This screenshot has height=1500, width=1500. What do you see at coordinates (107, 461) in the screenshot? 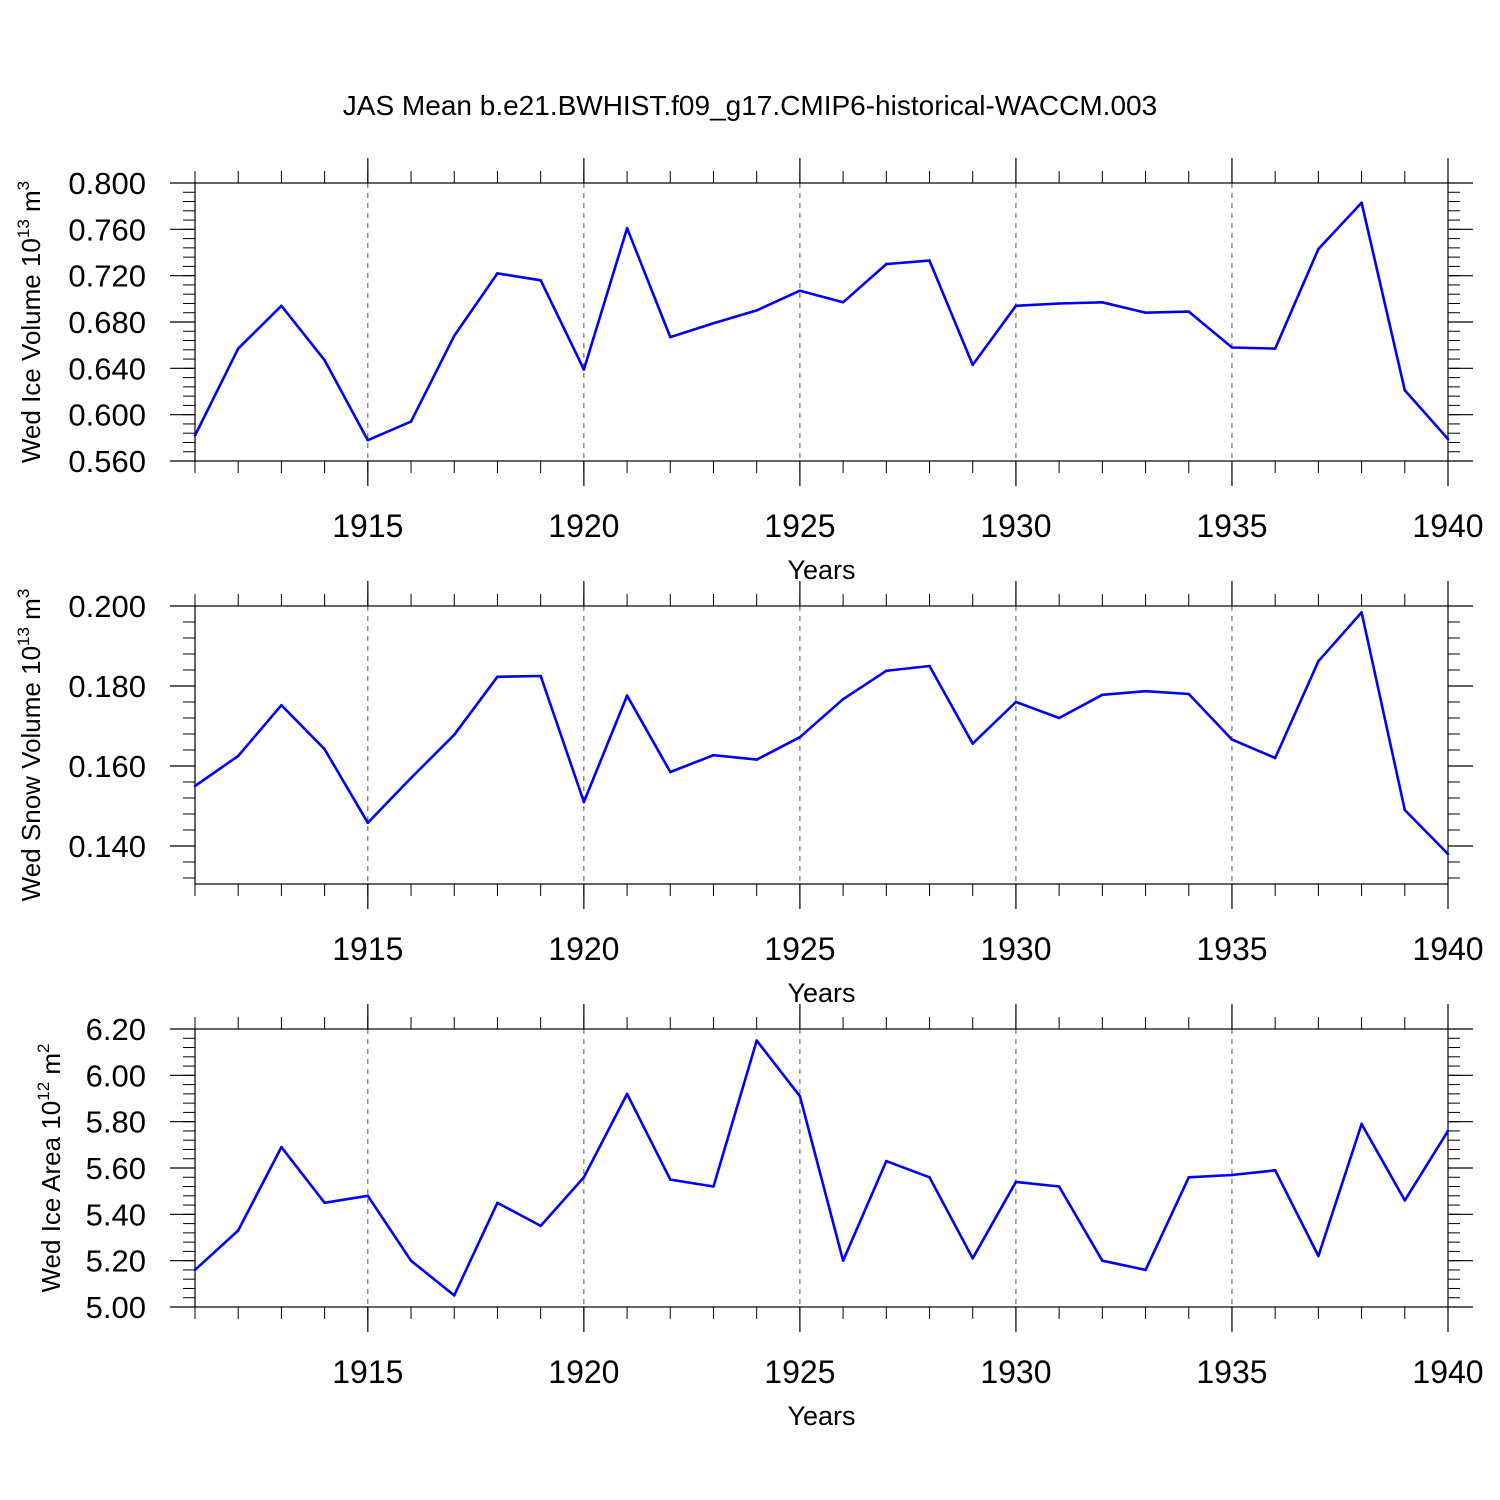
I see `y-tick-label: 0.560` at bounding box center [107, 461].